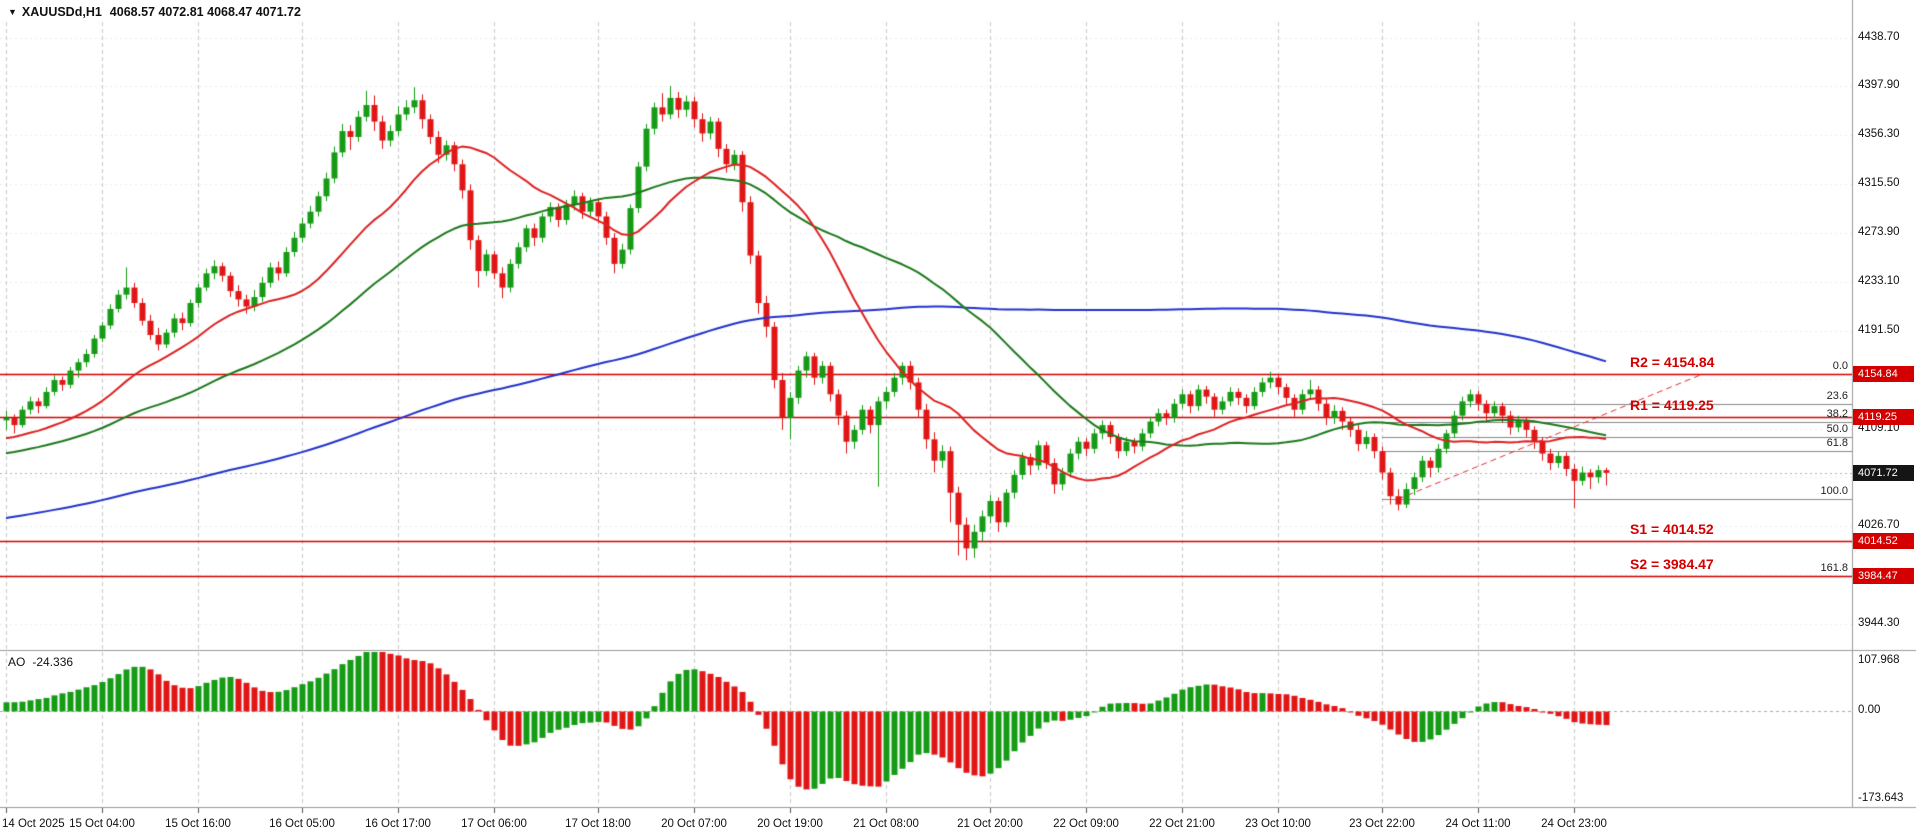 The height and width of the screenshot is (840, 1916). What do you see at coordinates (694, 824) in the screenshot?
I see `time-axis-label: 20 Oct 07:00` at bounding box center [694, 824].